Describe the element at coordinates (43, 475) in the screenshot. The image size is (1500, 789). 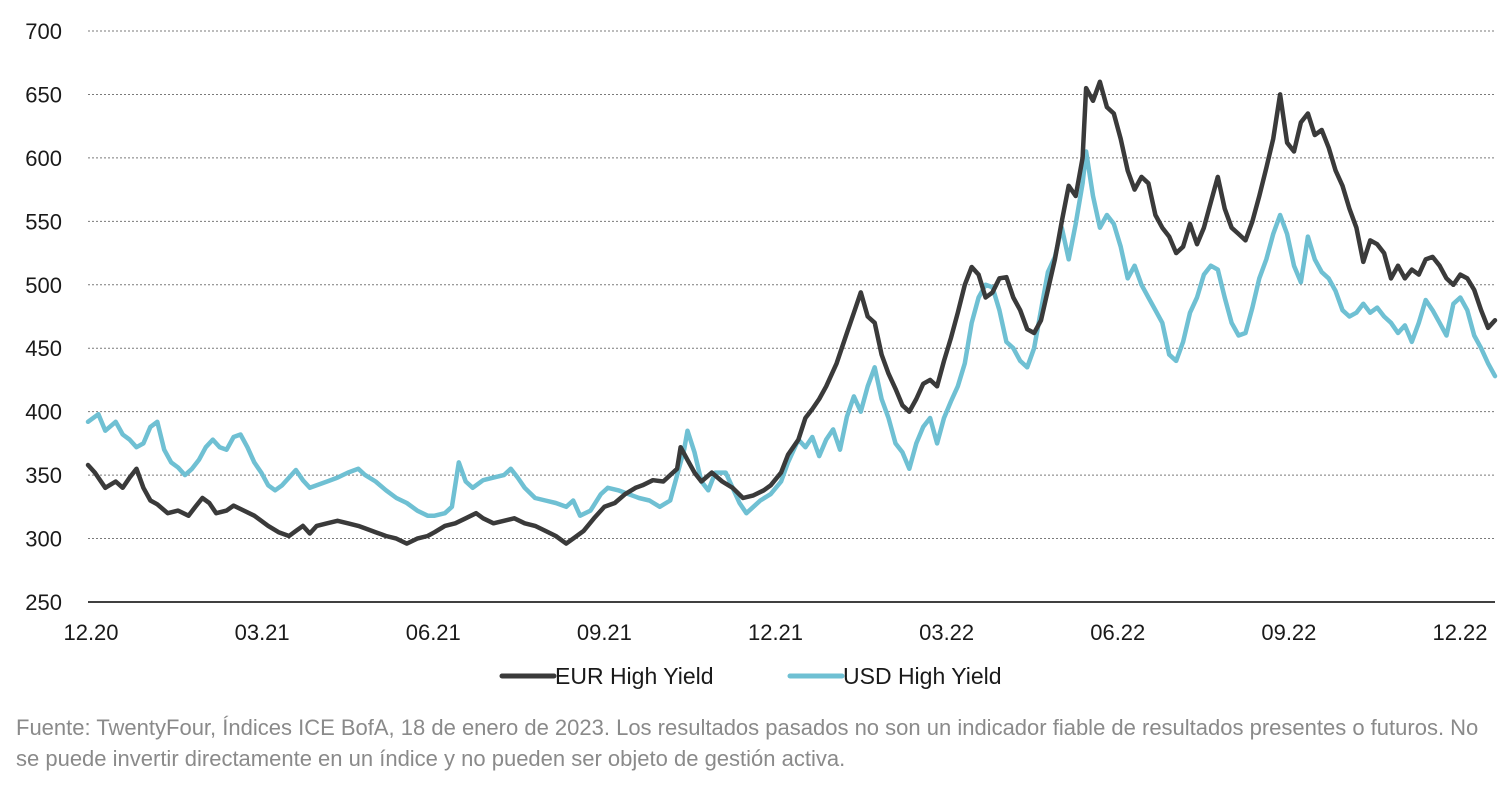
I see `y-tick-label: 350` at that location.